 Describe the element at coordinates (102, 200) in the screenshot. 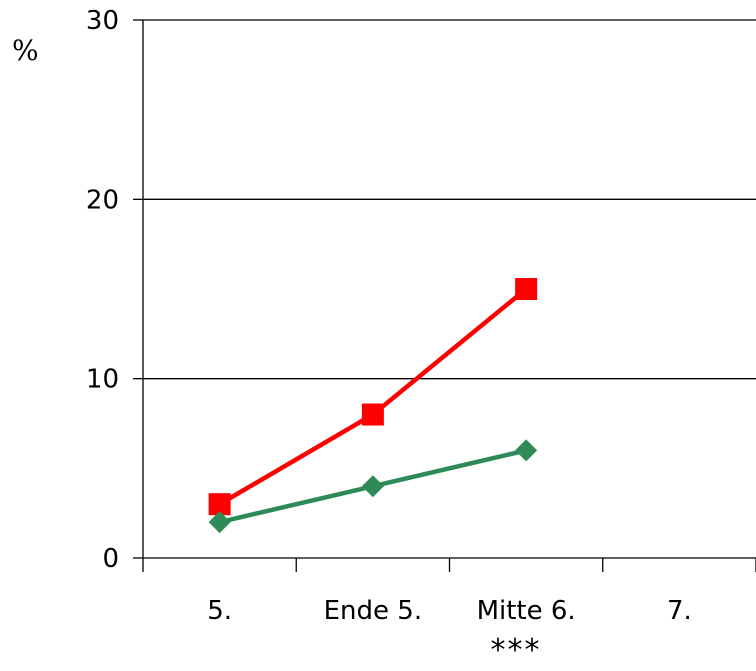

I see `y-tick-label: 20` at that location.